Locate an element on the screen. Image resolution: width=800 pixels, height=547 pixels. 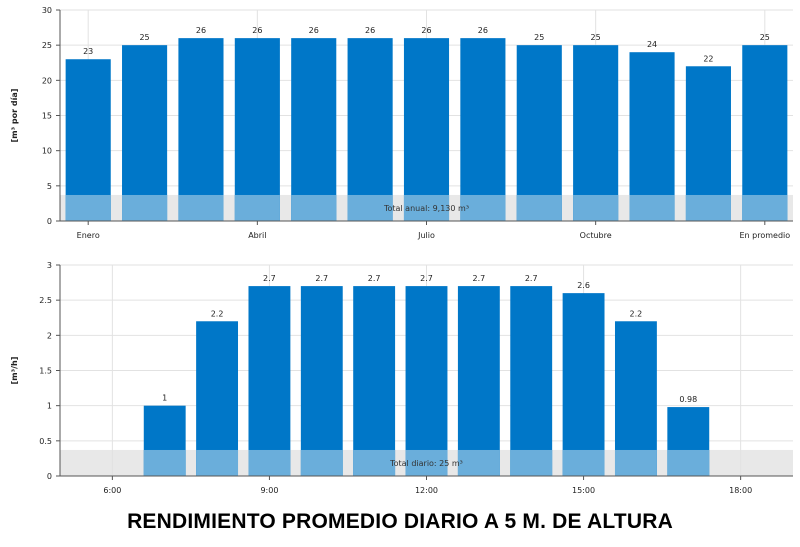
hourly-ytick-label: 2.5 is located at coordinates (45, 300).